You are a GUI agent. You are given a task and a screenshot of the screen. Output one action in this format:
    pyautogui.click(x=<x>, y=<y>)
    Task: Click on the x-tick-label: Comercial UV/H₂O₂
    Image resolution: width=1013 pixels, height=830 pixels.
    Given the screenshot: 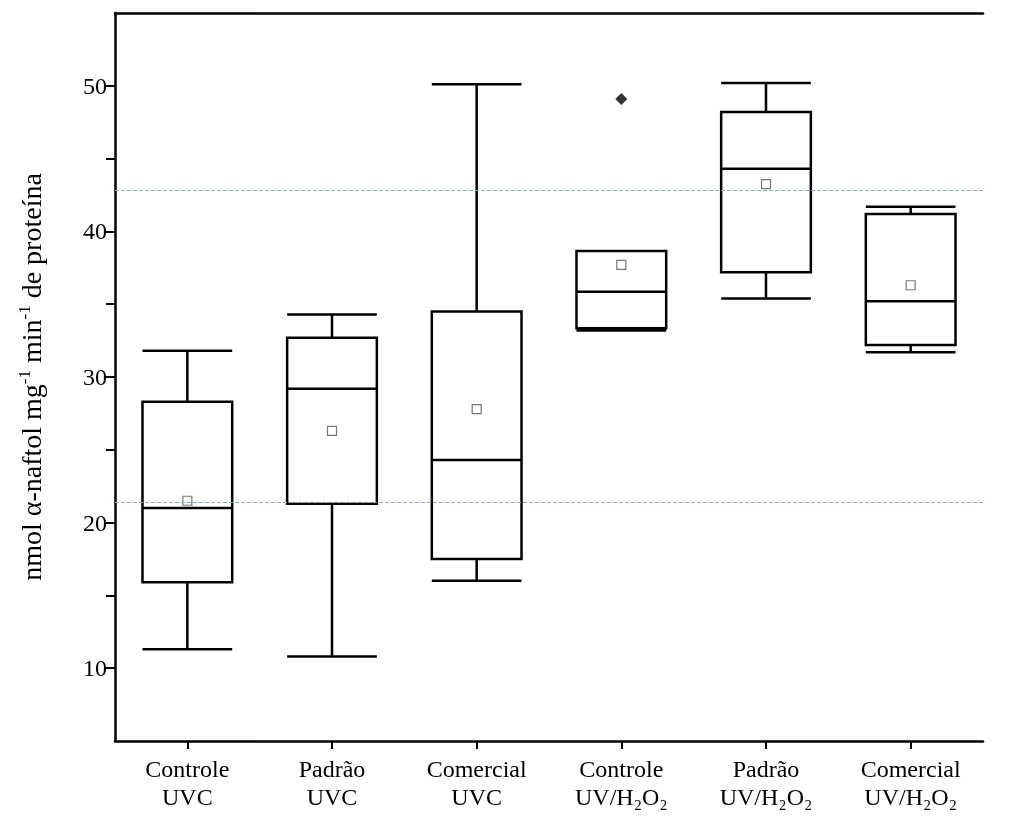 What is the action you would take?
    pyautogui.click(x=910, y=783)
    